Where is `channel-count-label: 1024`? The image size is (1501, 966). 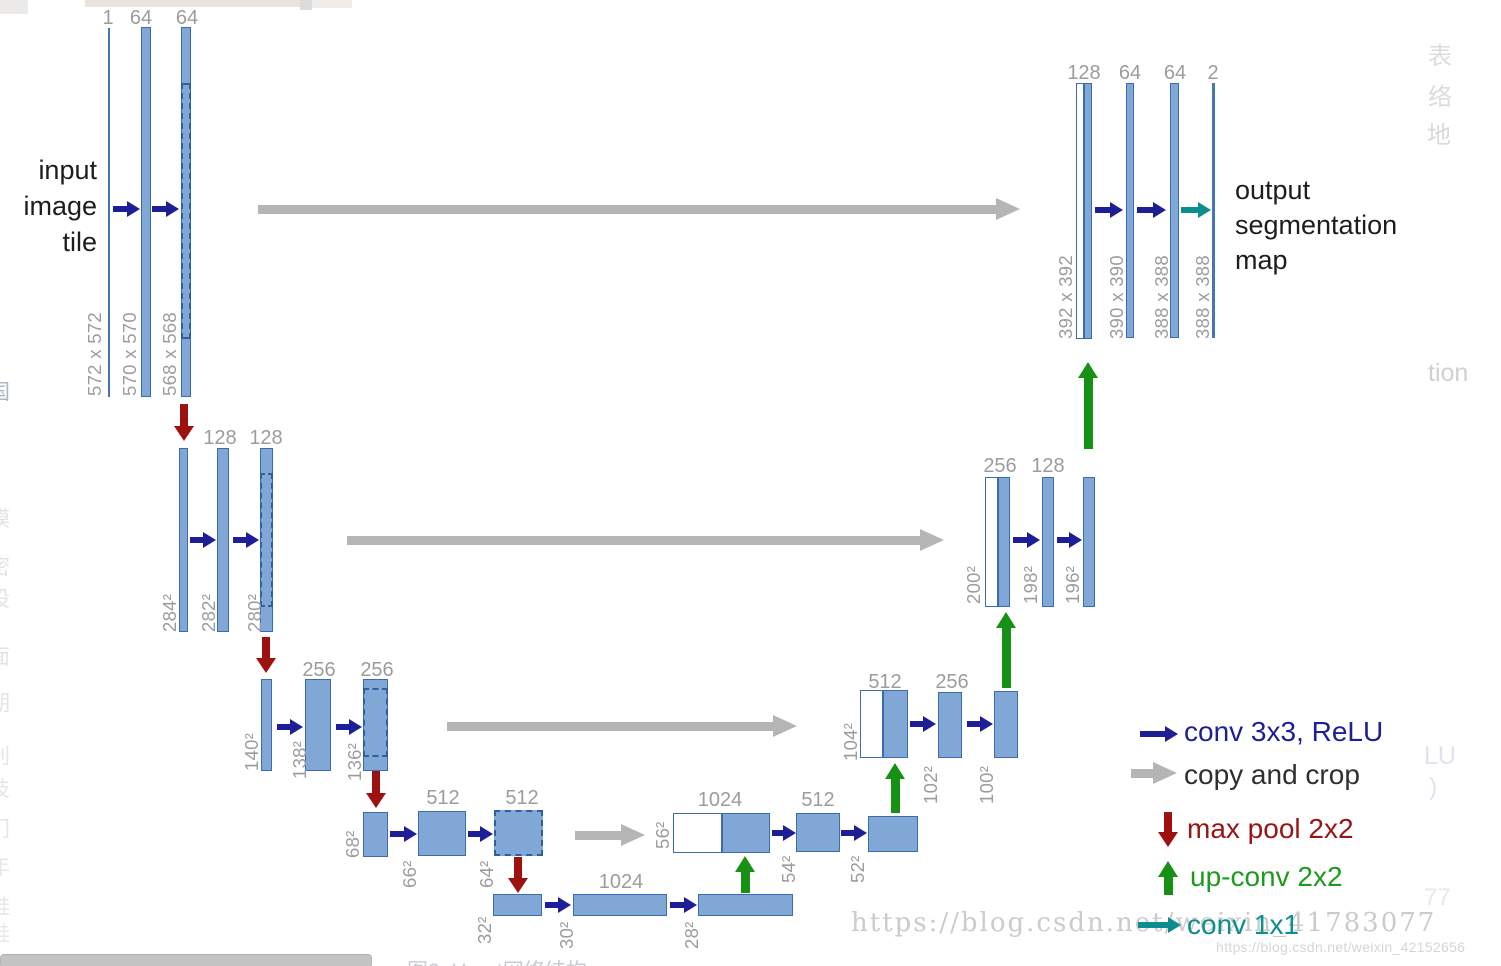 channel-count-label: 1024 is located at coordinates (621, 882).